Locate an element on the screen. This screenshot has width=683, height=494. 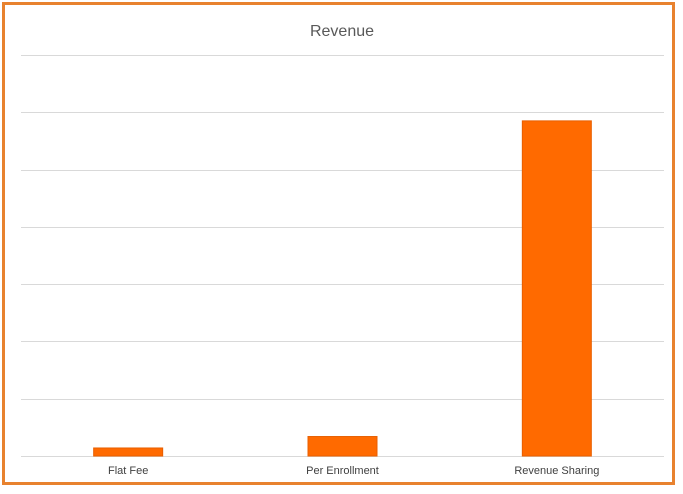
x-tick-label: Flat Fee is located at coordinates (128, 471).